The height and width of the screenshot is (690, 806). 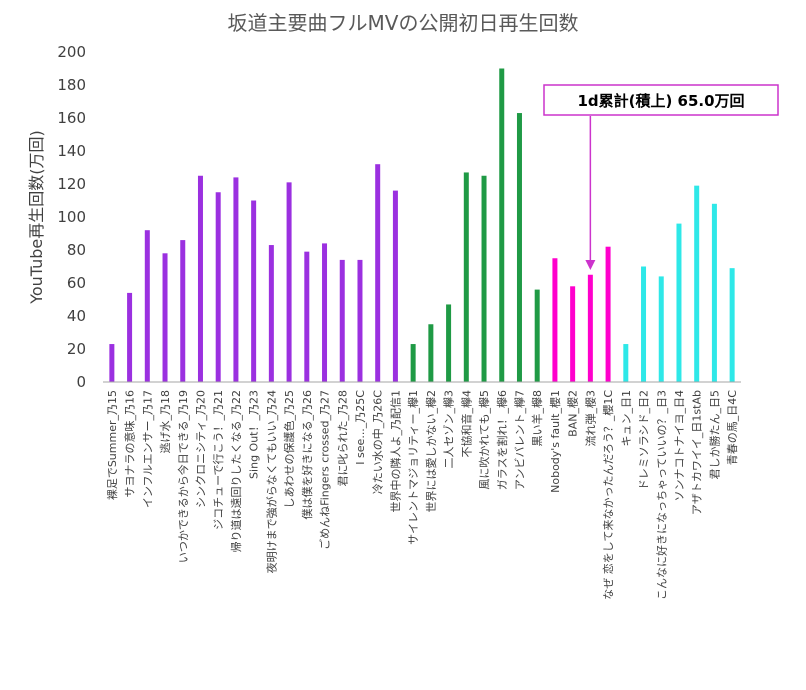 What do you see at coordinates (403, 23) in the screenshot?
I see `chart-title: 坂道主要曲フルMVの公開初日再生回数` at bounding box center [403, 23].